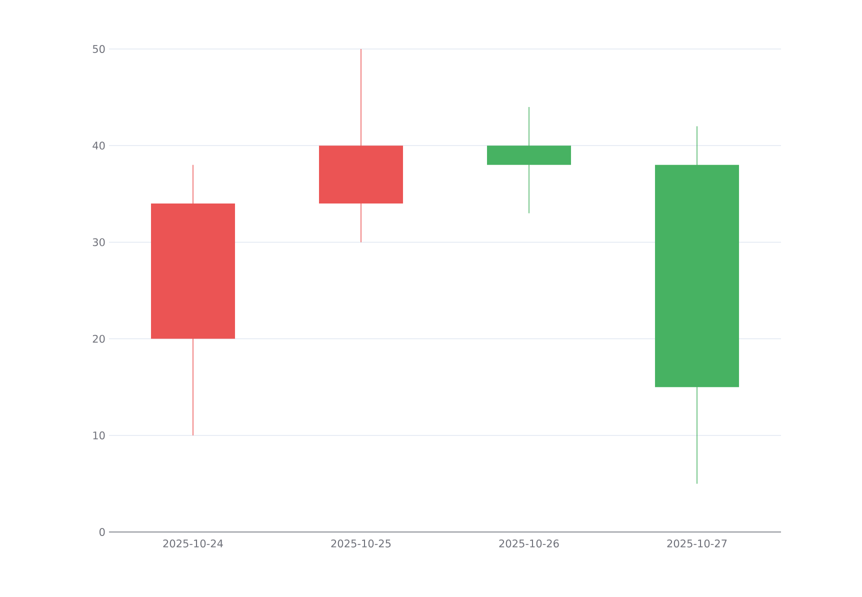 The height and width of the screenshot is (597, 862). Describe the element at coordinates (361, 544) in the screenshot. I see `x-tick-label: 2025-10-25` at that location.